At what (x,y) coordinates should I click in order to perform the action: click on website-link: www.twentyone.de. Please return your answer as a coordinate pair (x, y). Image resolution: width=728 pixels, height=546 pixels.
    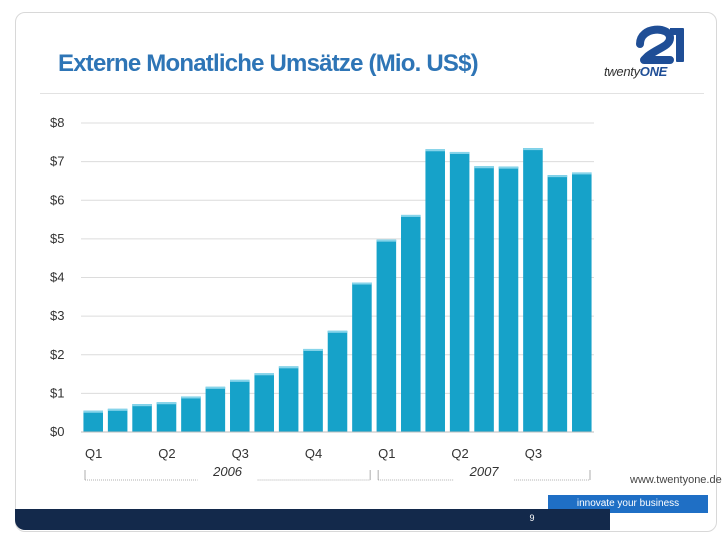
    Looking at the image, I should click on (676, 480).